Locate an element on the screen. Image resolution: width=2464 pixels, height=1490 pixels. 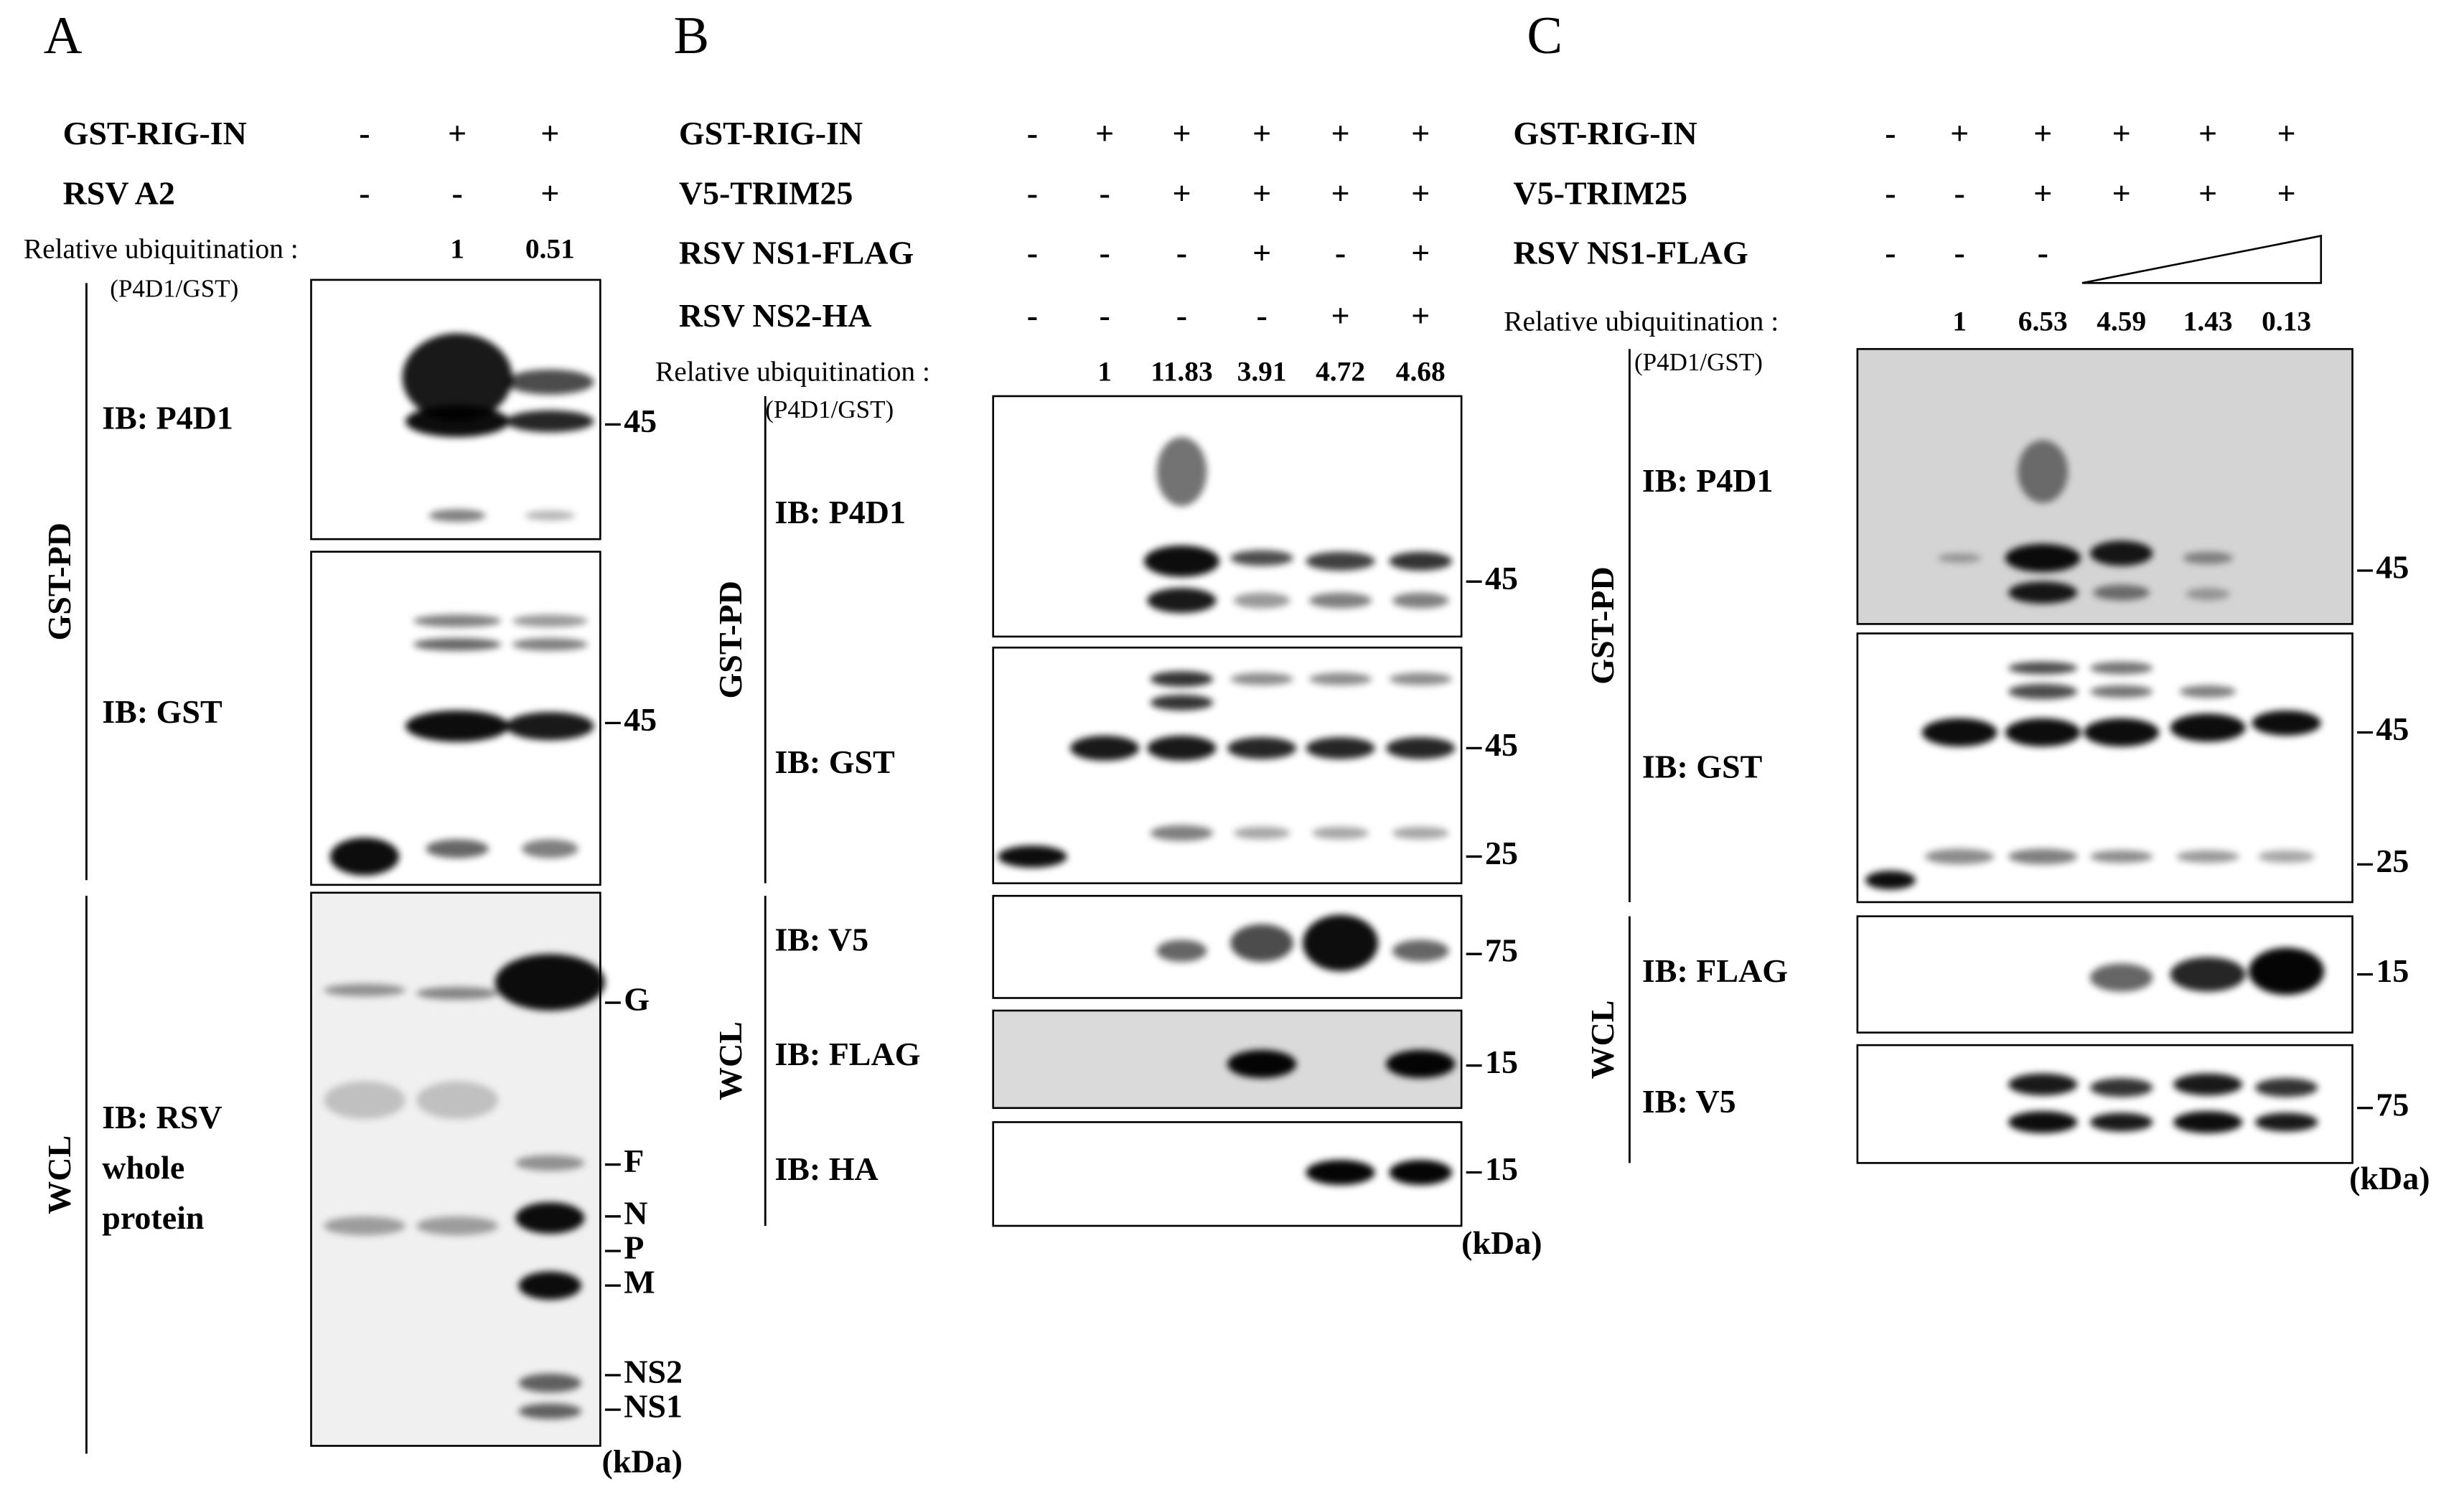
dose-triangle is located at coordinates (2202, 259).